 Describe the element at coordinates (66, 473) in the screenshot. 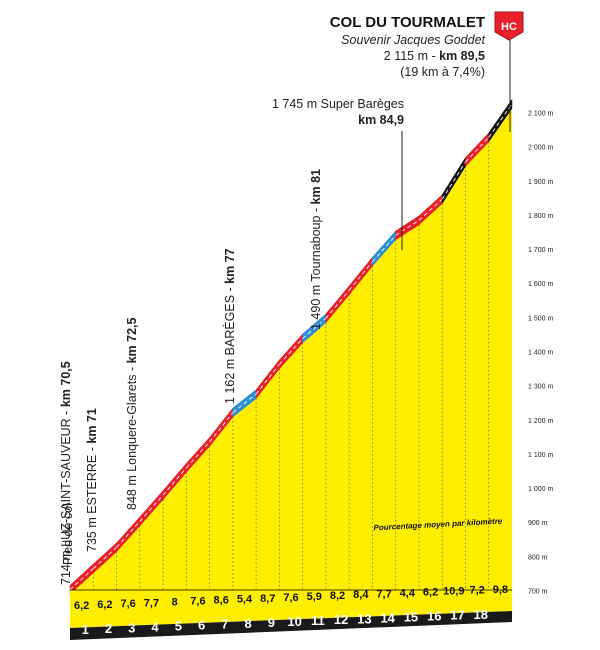

I see `waypoint-luz-label: 714 m LUZ-SAINT-SAUVEUR - km 70,5` at that location.